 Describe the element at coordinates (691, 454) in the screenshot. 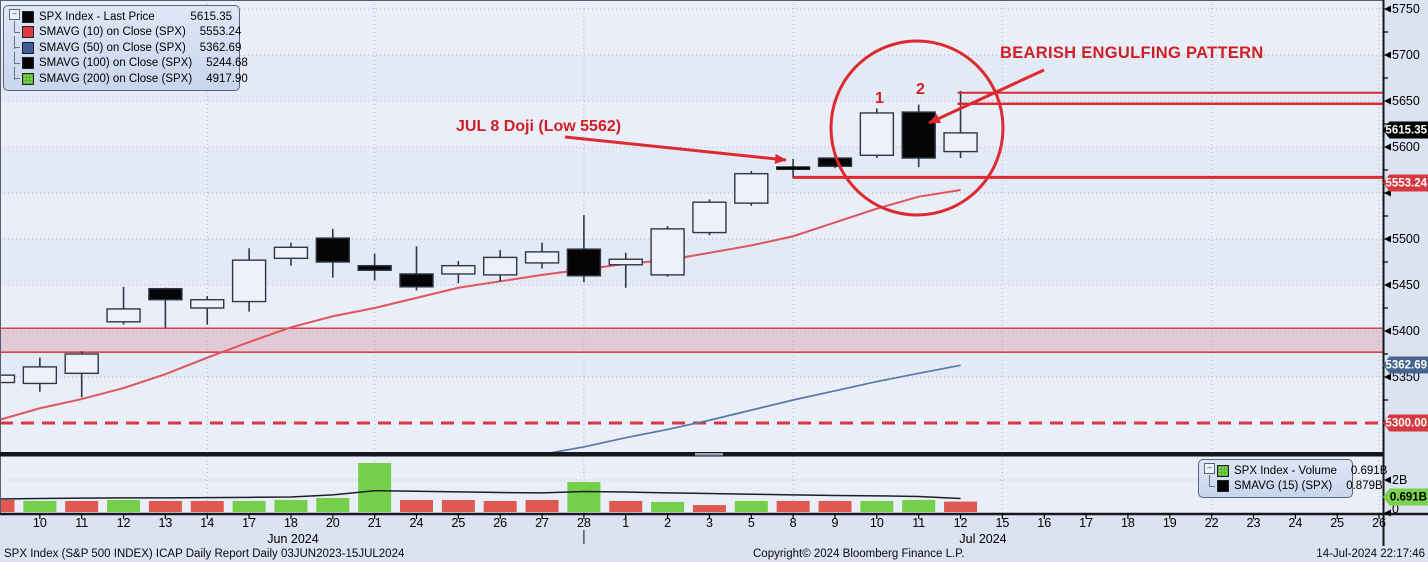

I see `panel-divider` at that location.